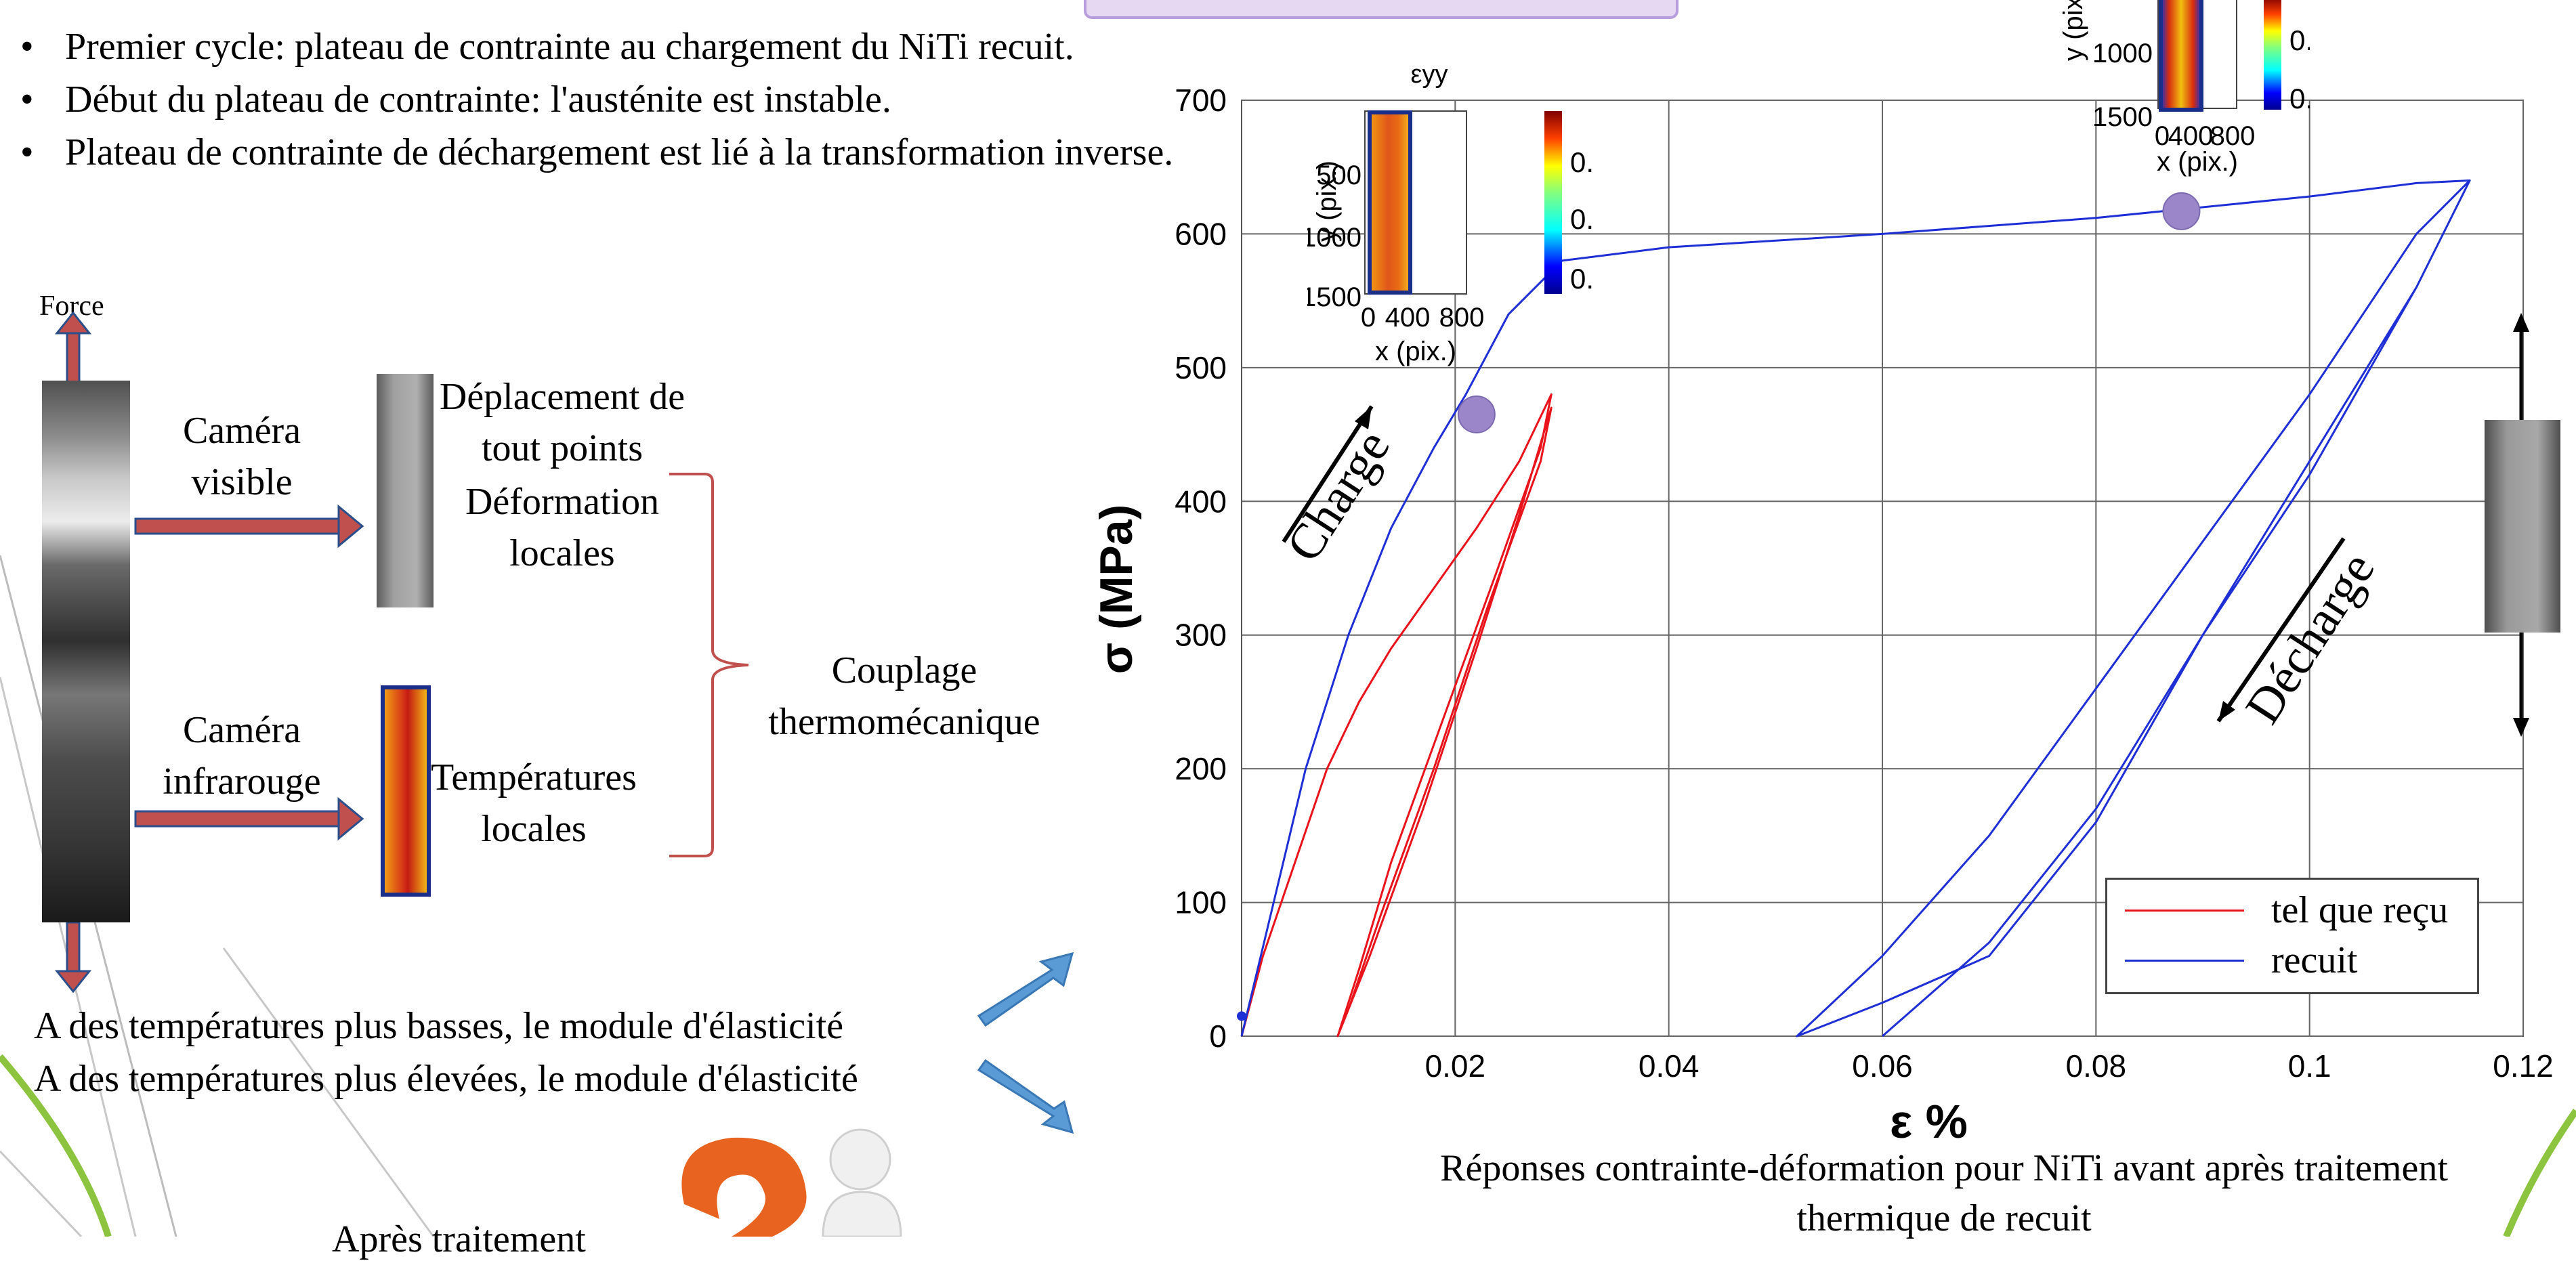 This screenshot has height=1261, width=2576. I want to click on grouping-brace, so click(709, 665).